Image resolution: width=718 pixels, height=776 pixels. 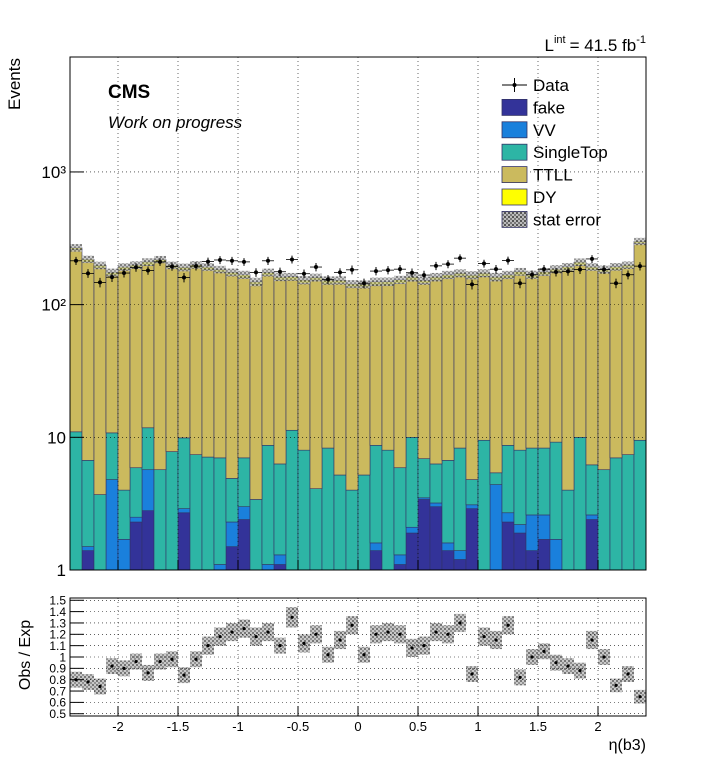 I want to click on legend-swatch, so click(x=514, y=175).